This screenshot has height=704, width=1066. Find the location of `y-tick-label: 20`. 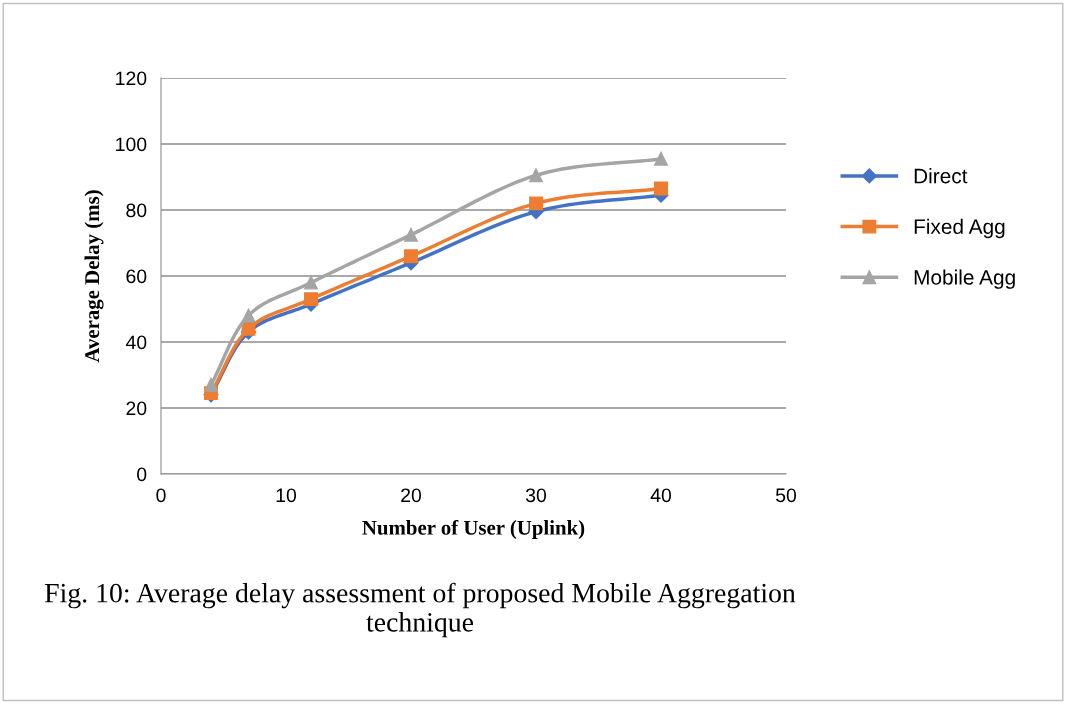

y-tick-label: 20 is located at coordinates (136, 408).